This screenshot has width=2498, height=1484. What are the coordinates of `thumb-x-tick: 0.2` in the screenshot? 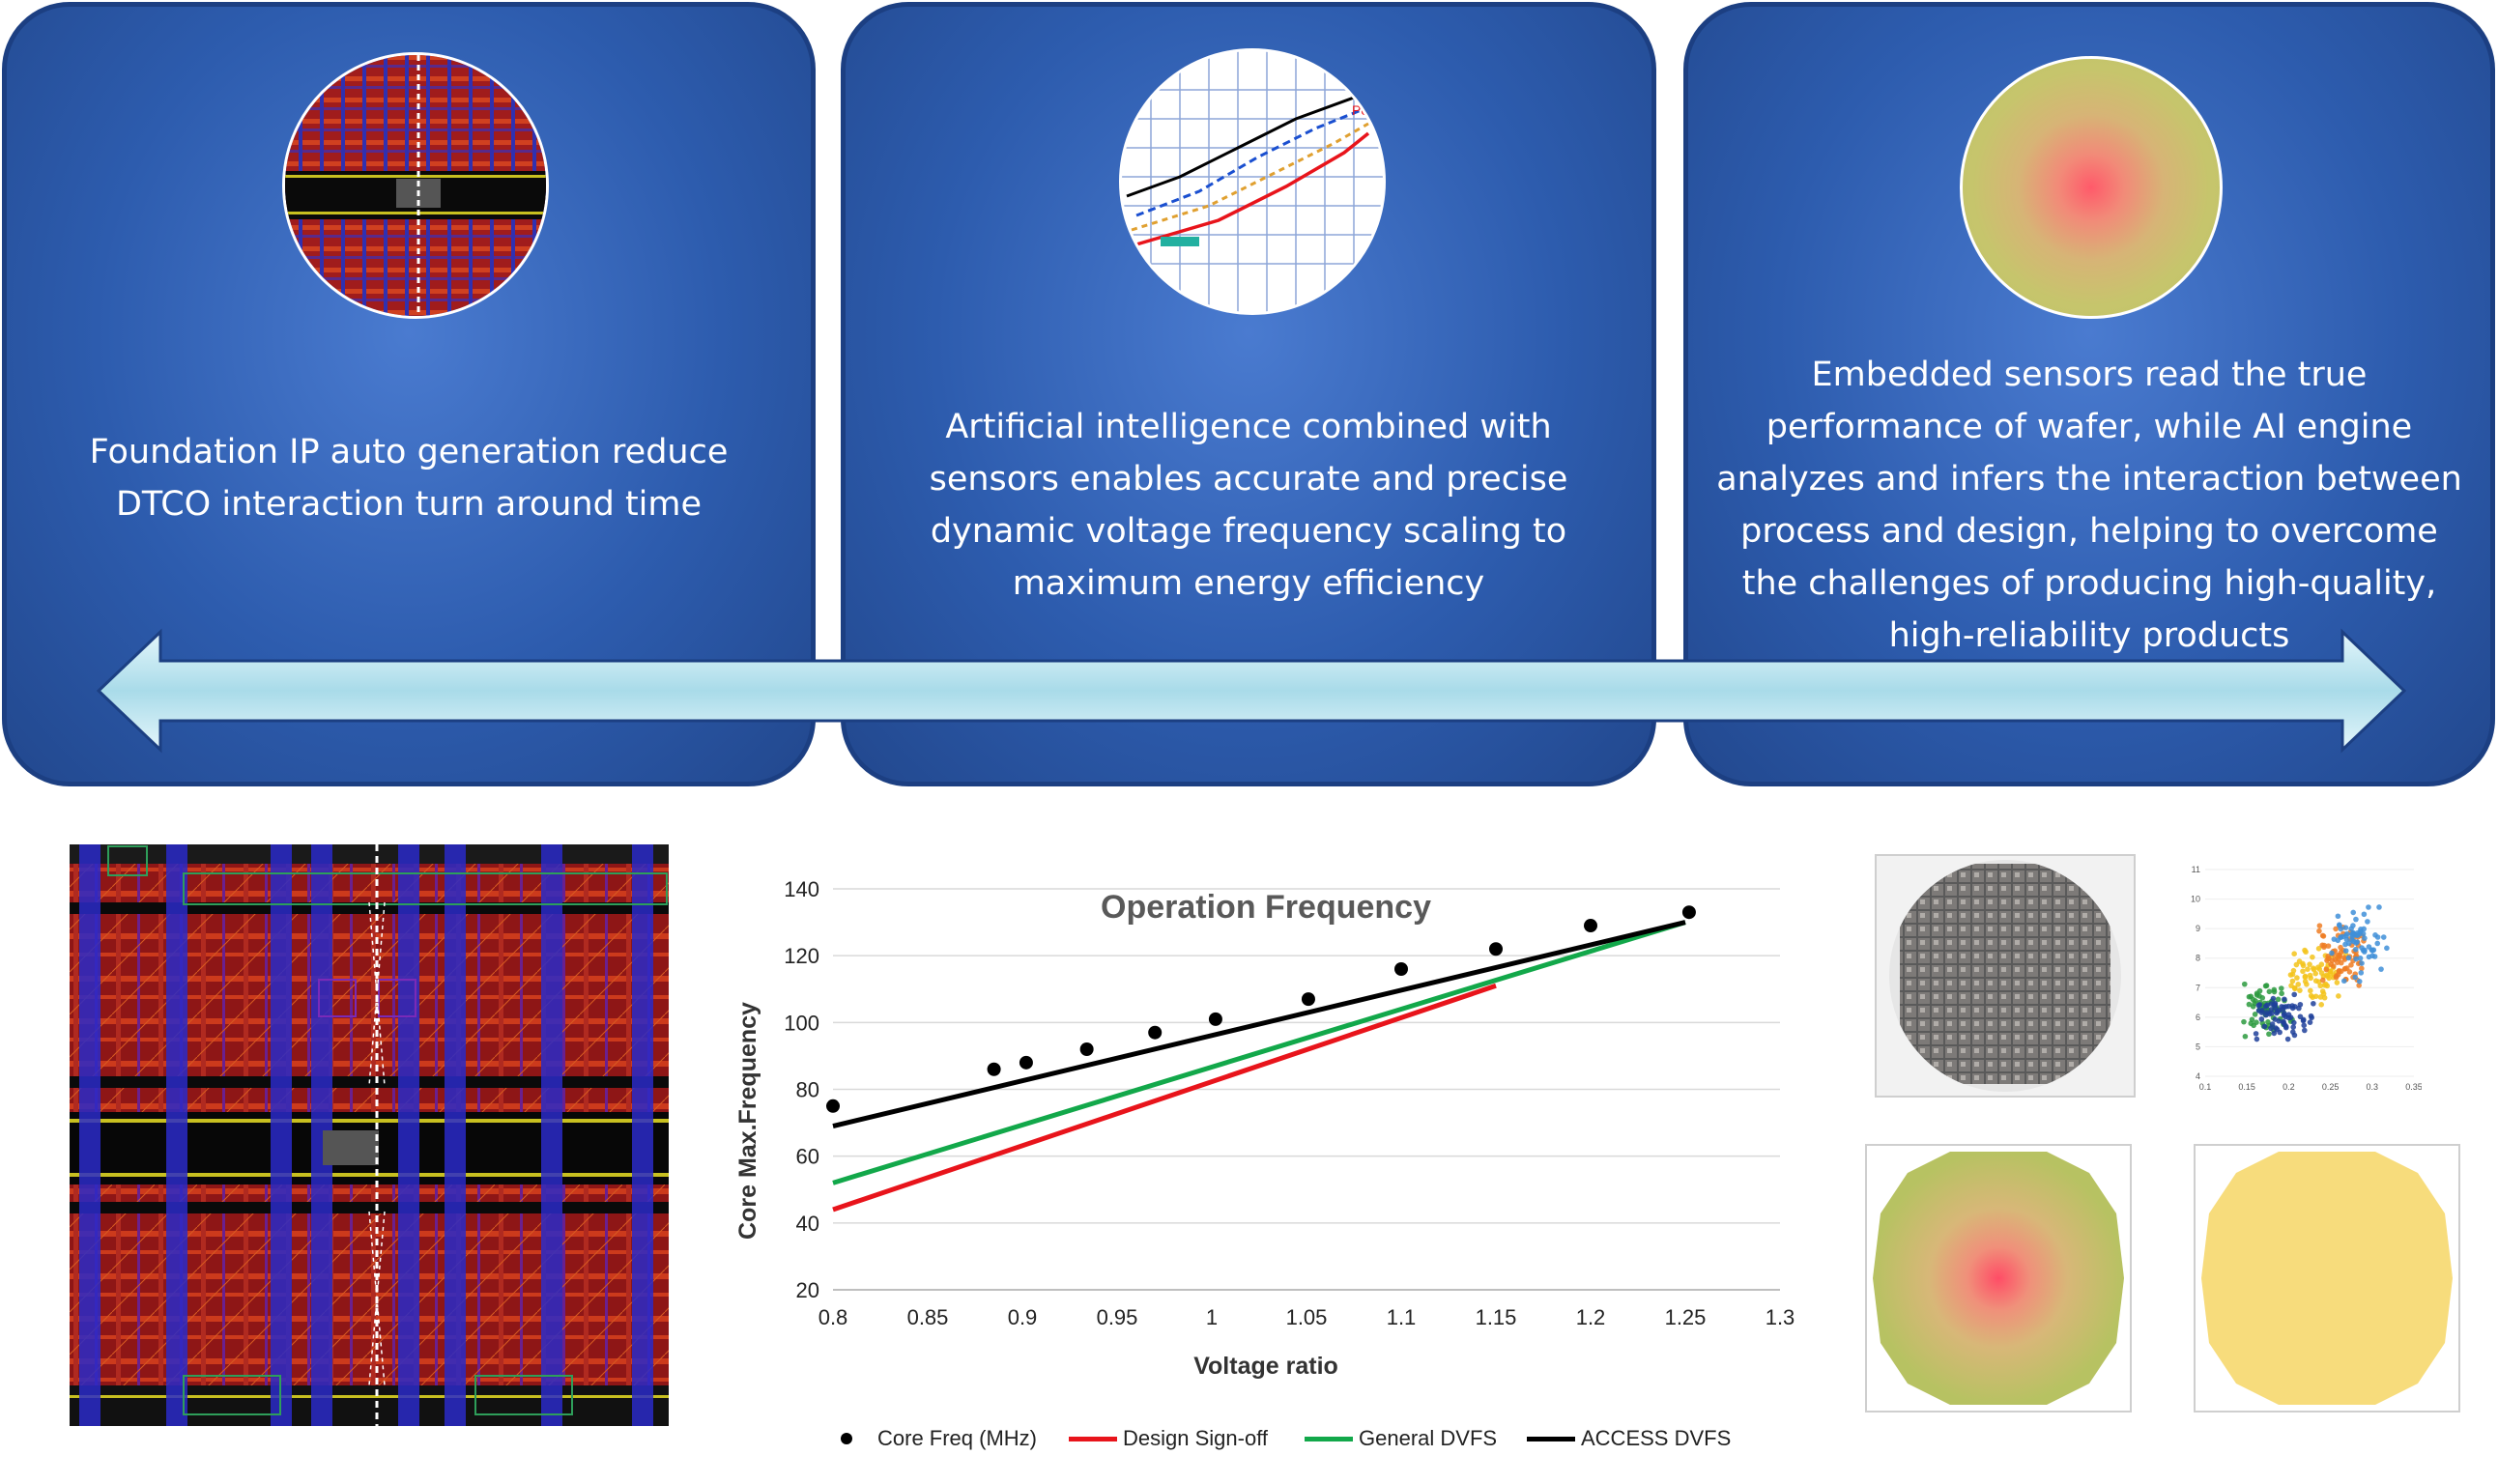 It's located at (2289, 1087).